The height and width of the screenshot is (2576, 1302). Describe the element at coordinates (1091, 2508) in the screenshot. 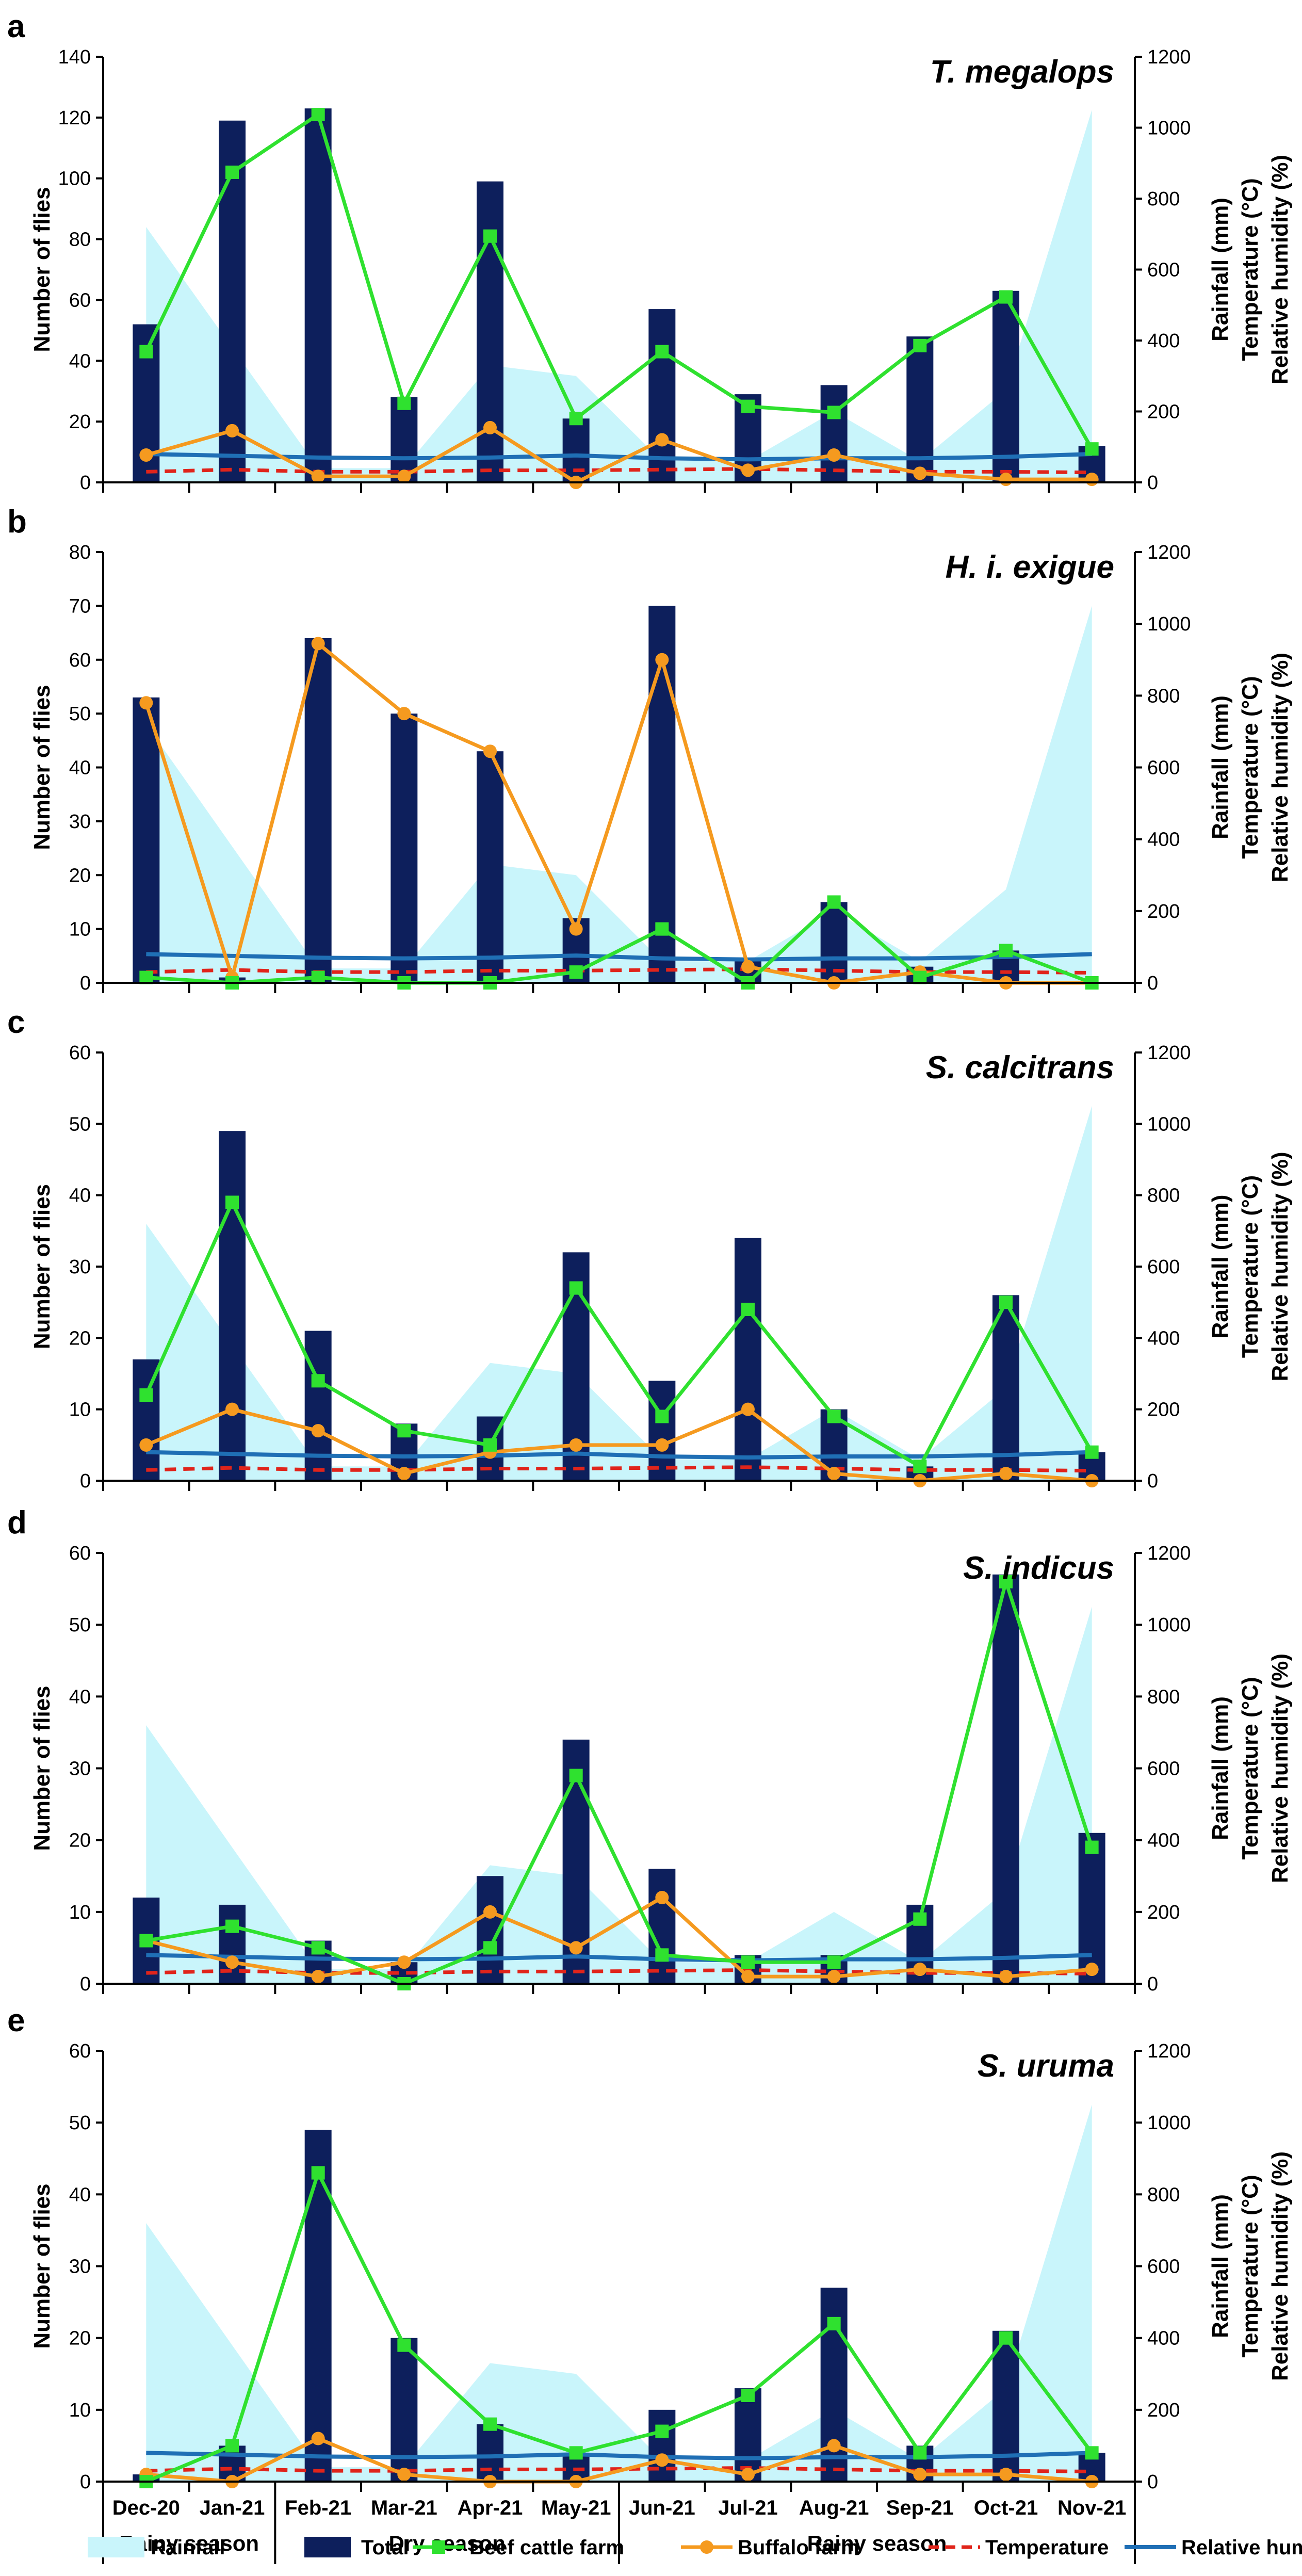

I see `month-label: Nov-21` at that location.